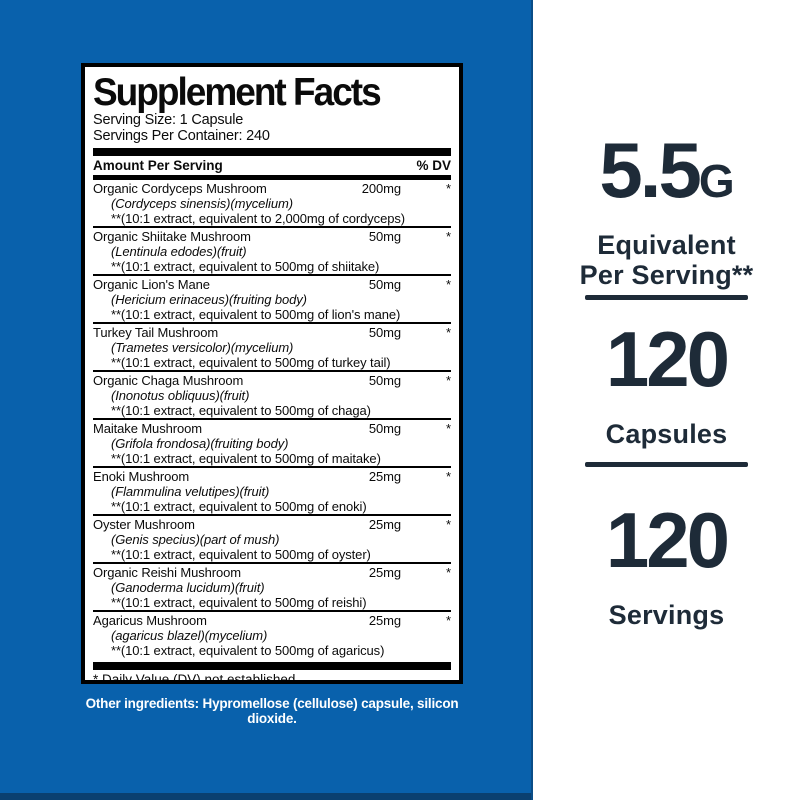 Image resolution: width=800 pixels, height=800 pixels. I want to click on amount-per-serving-label: Amount Per Serving, so click(158, 165).